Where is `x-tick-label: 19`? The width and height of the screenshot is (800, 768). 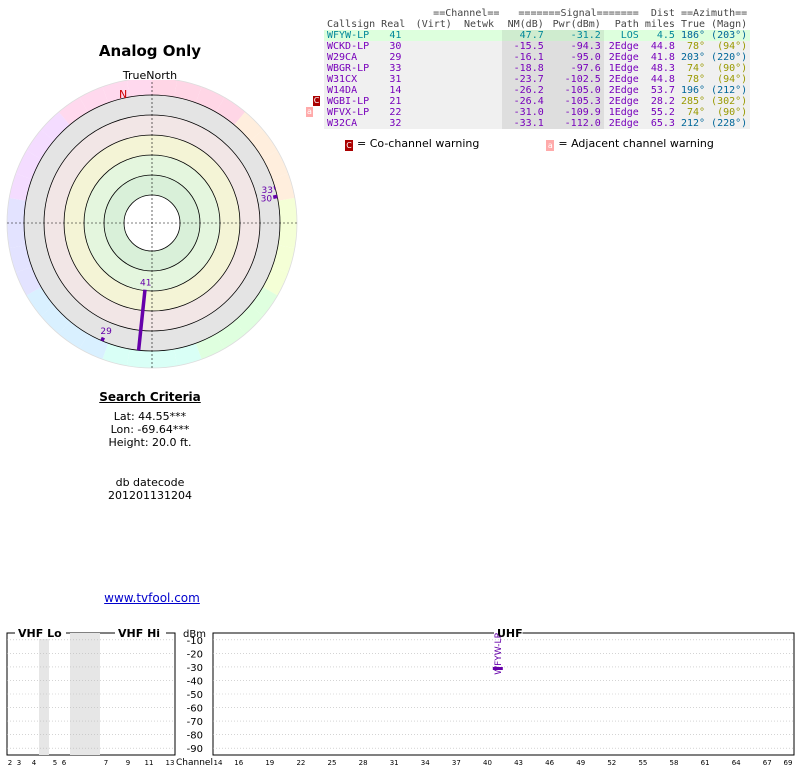
x-tick-label: 19 is located at coordinates (269, 763).